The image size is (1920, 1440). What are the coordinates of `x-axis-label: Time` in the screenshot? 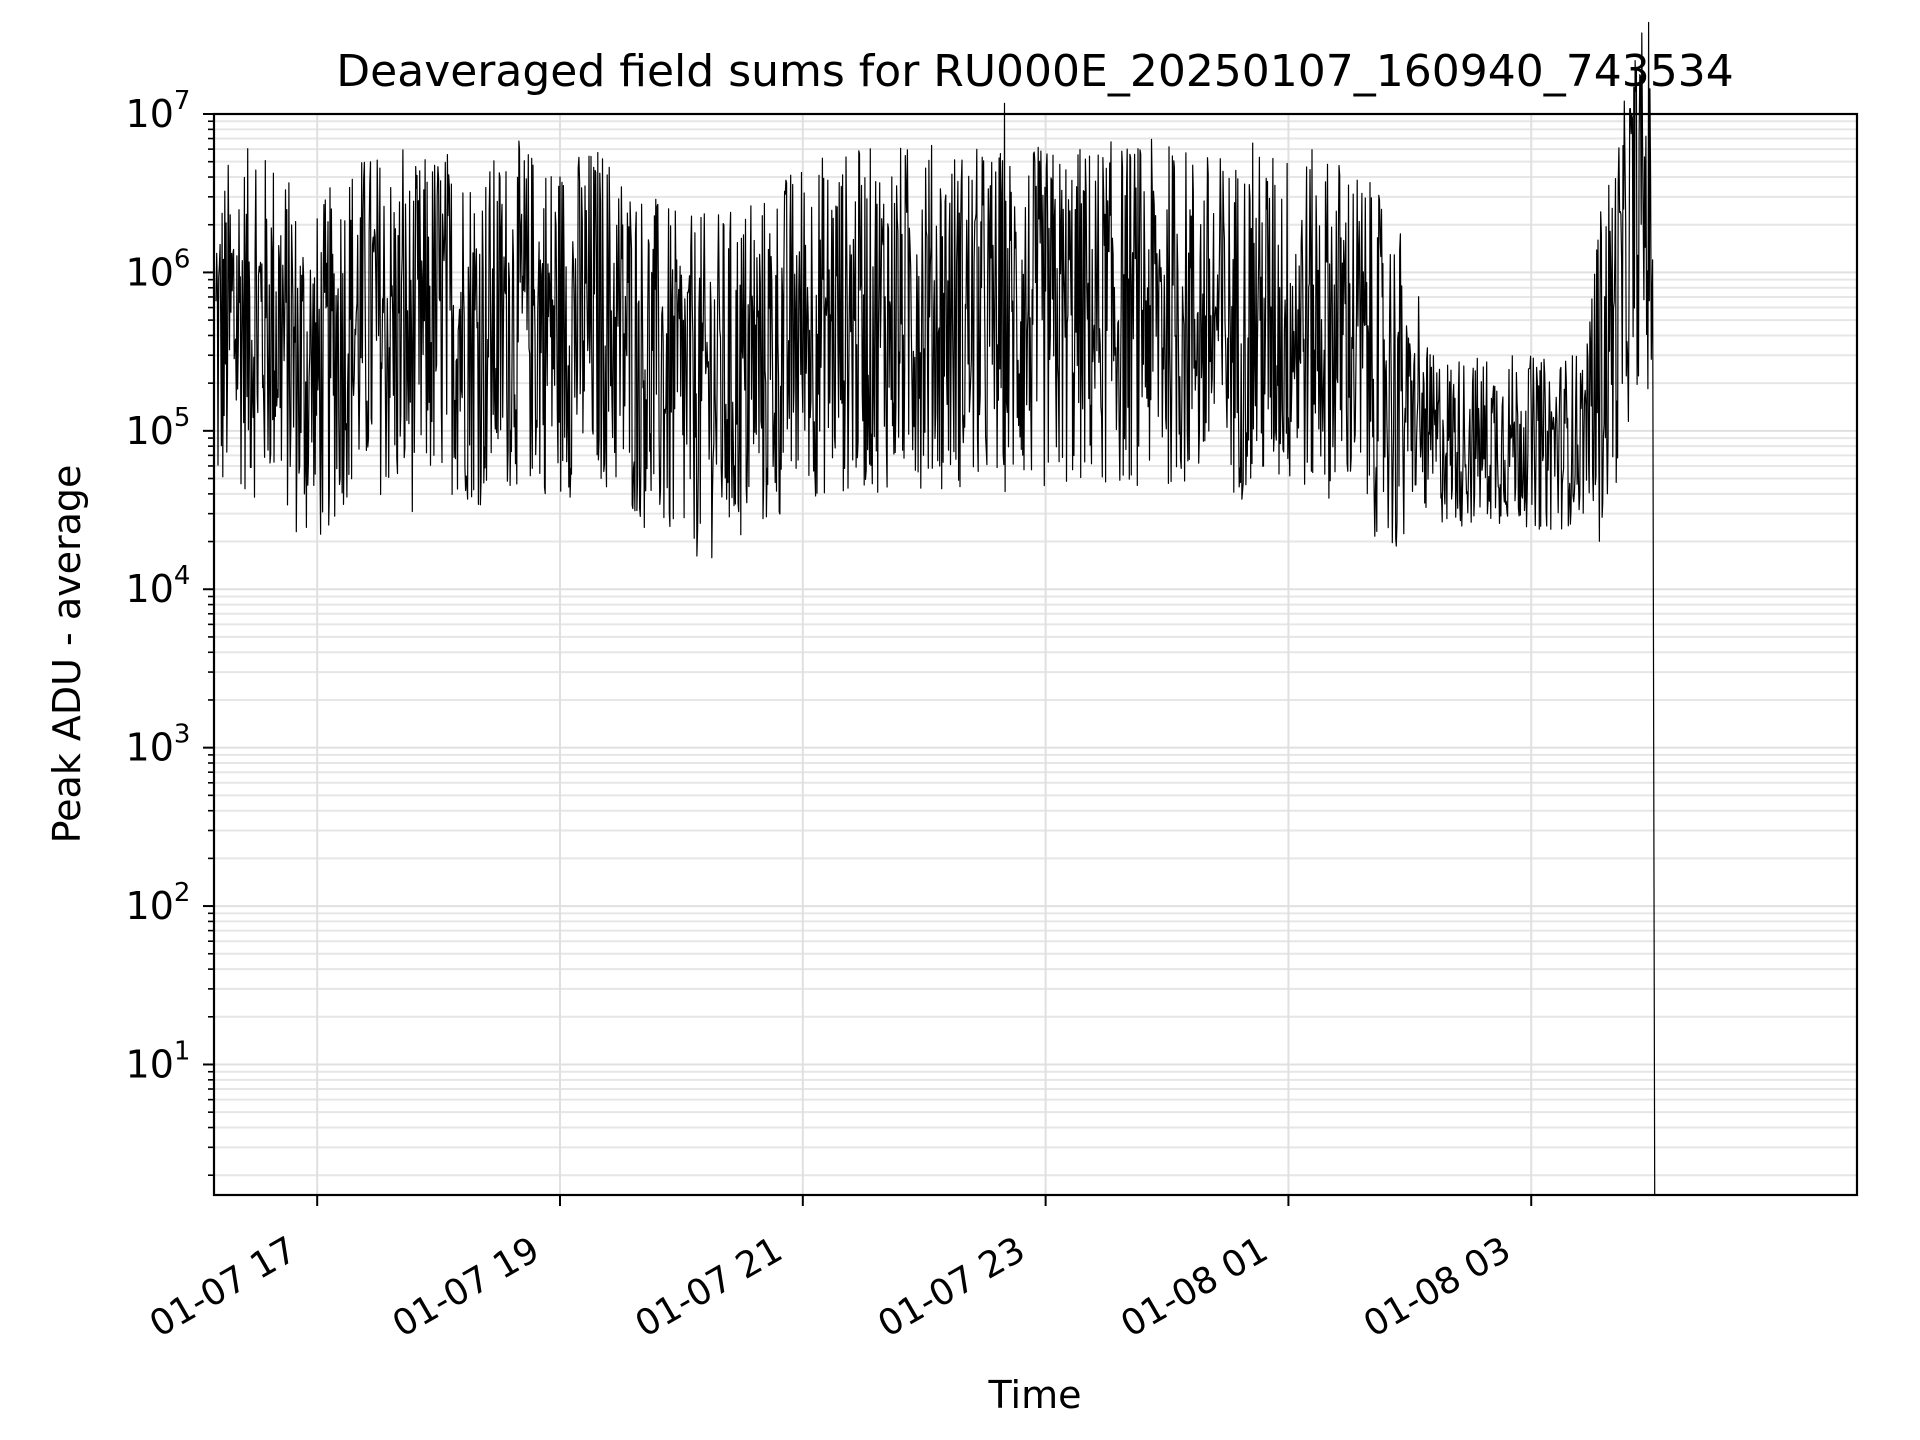 It's located at (1035, 1395).